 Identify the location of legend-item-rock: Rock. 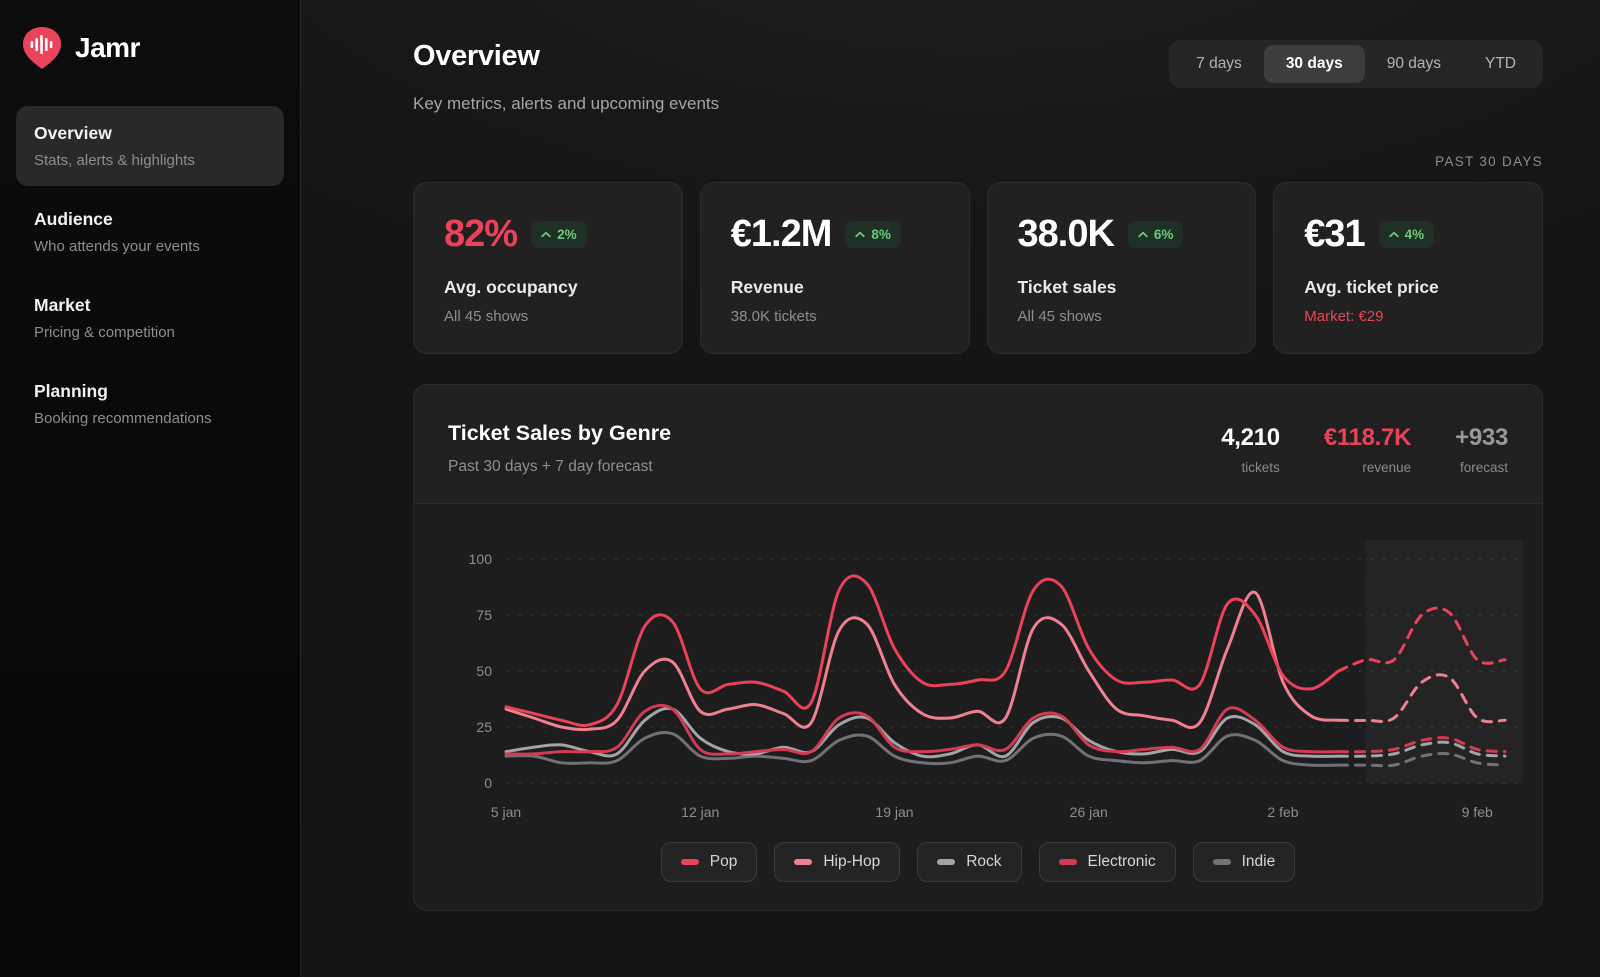
(969, 862).